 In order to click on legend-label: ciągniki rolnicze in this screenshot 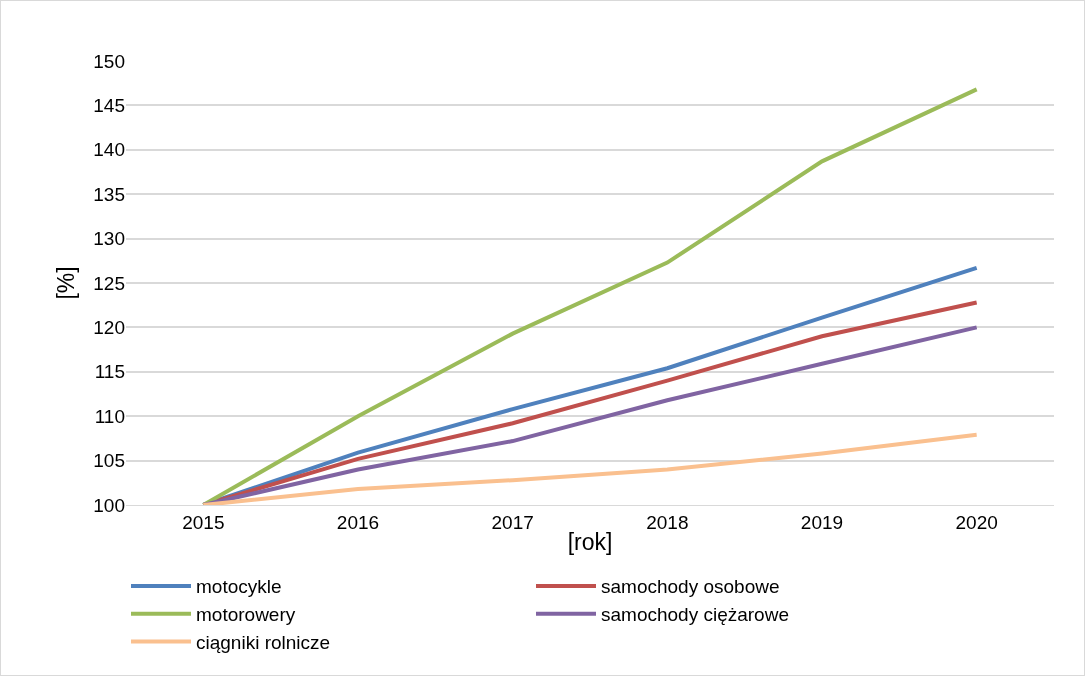, I will do `click(263, 642)`.